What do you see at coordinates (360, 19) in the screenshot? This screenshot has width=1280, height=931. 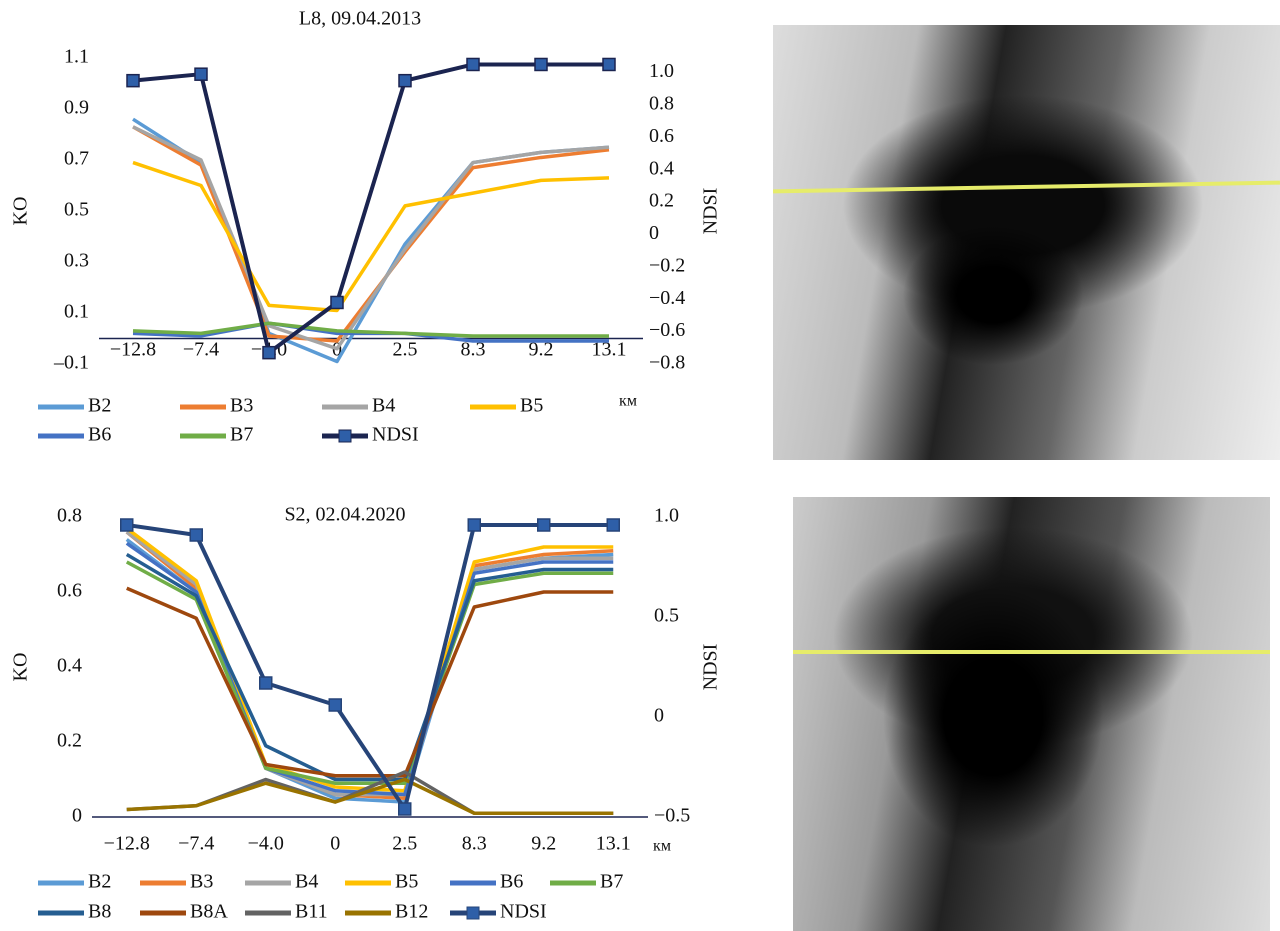 I see `chart-title: L8, 09.04.2013` at bounding box center [360, 19].